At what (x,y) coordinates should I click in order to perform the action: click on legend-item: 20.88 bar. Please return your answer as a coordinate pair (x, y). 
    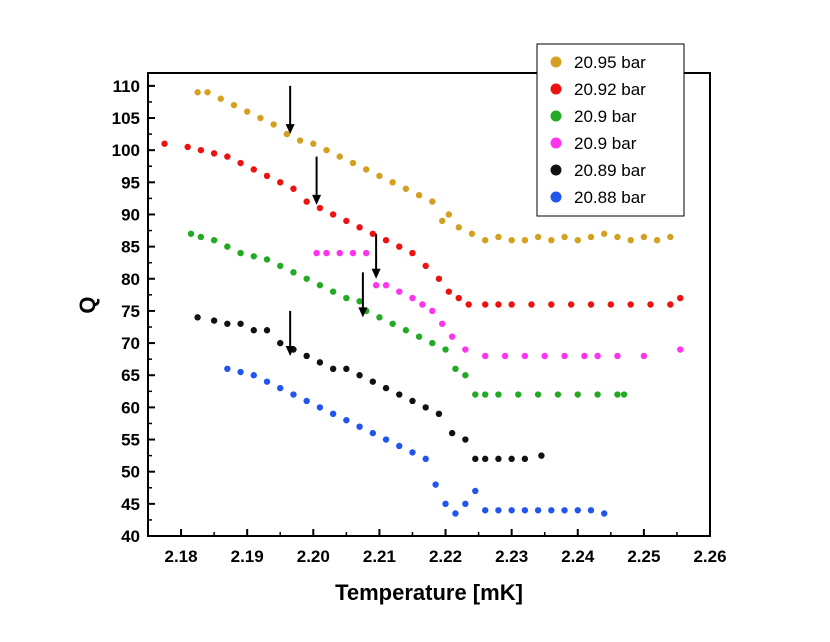
    Looking at the image, I should click on (598, 197).